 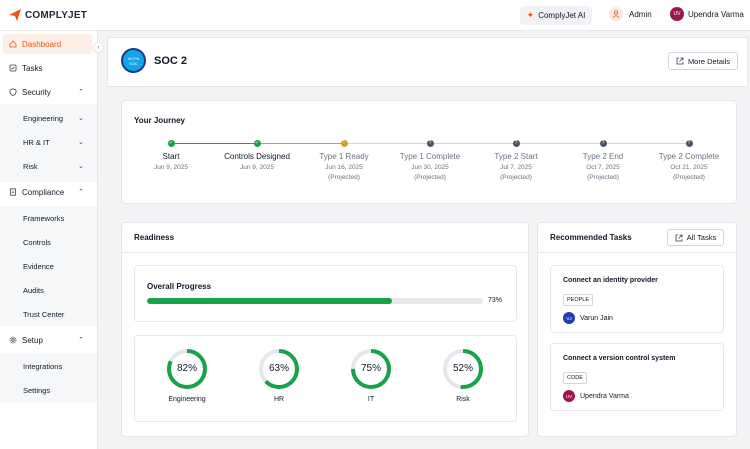 What do you see at coordinates (171, 155) in the screenshot?
I see `journey-stage: ✓ Start Jun 9, 2025` at bounding box center [171, 155].